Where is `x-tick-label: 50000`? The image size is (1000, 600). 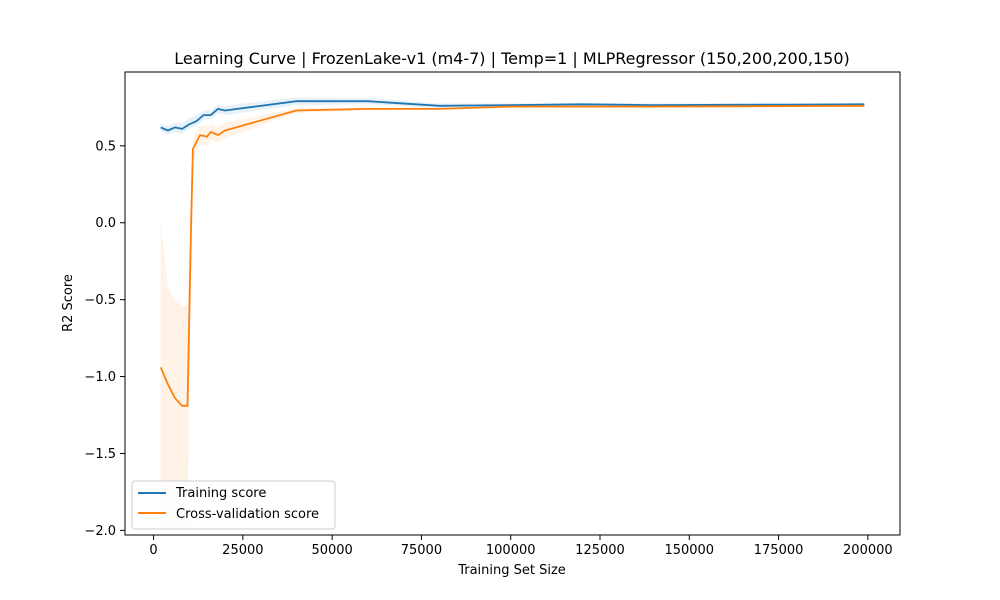 x-tick-label: 50000 is located at coordinates (331, 550).